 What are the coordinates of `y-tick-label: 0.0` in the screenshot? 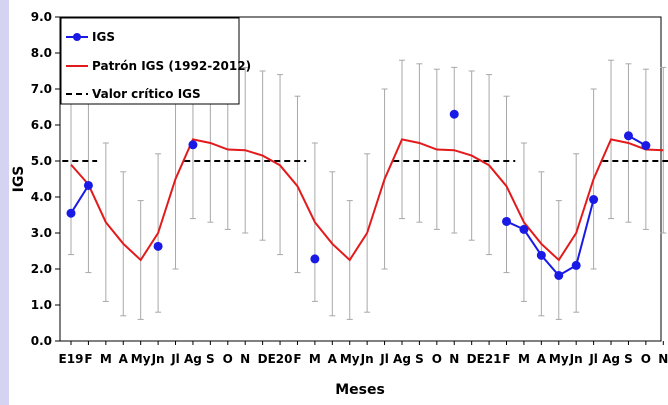 It's located at (41, 341).